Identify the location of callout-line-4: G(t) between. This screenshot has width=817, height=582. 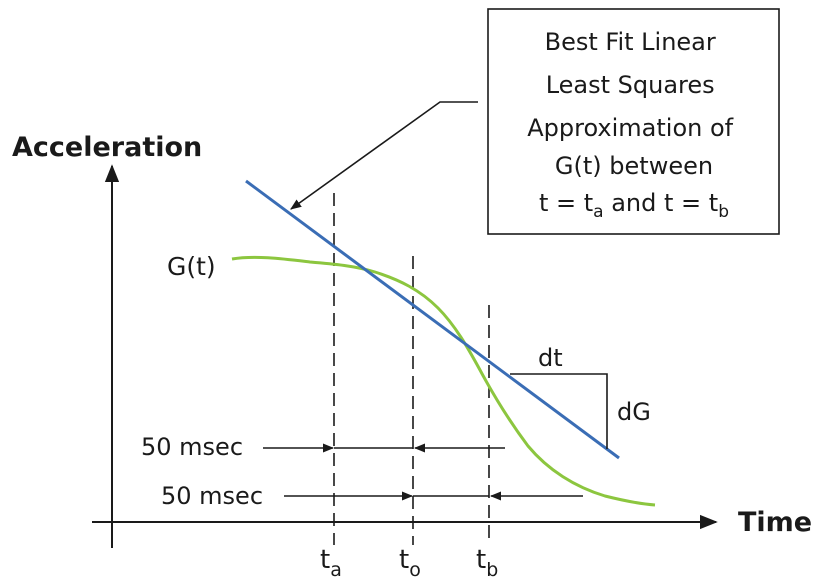
(634, 166).